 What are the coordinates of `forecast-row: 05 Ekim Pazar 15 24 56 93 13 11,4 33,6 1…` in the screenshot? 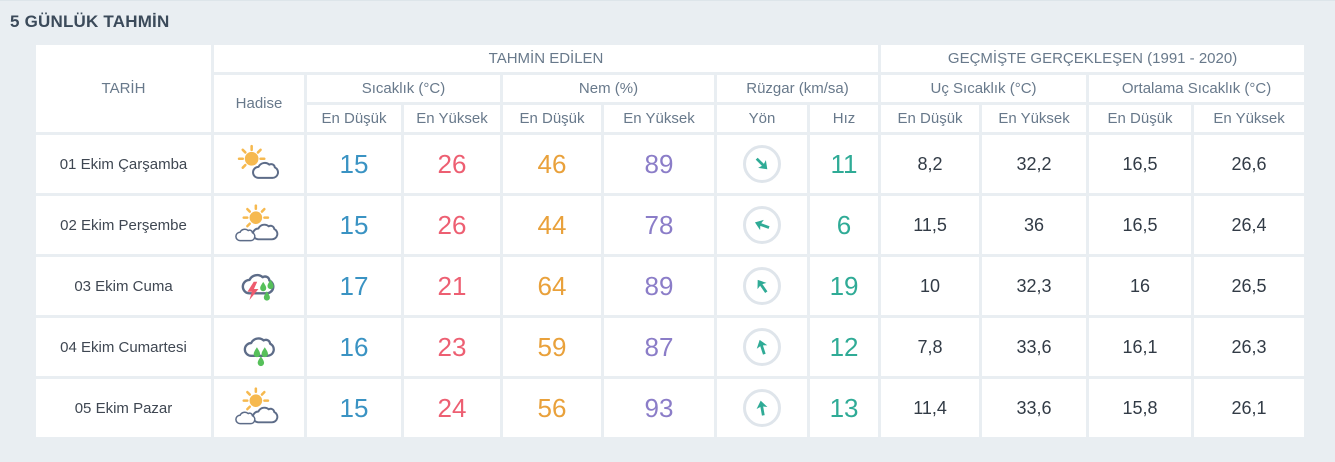 It's located at (670, 408).